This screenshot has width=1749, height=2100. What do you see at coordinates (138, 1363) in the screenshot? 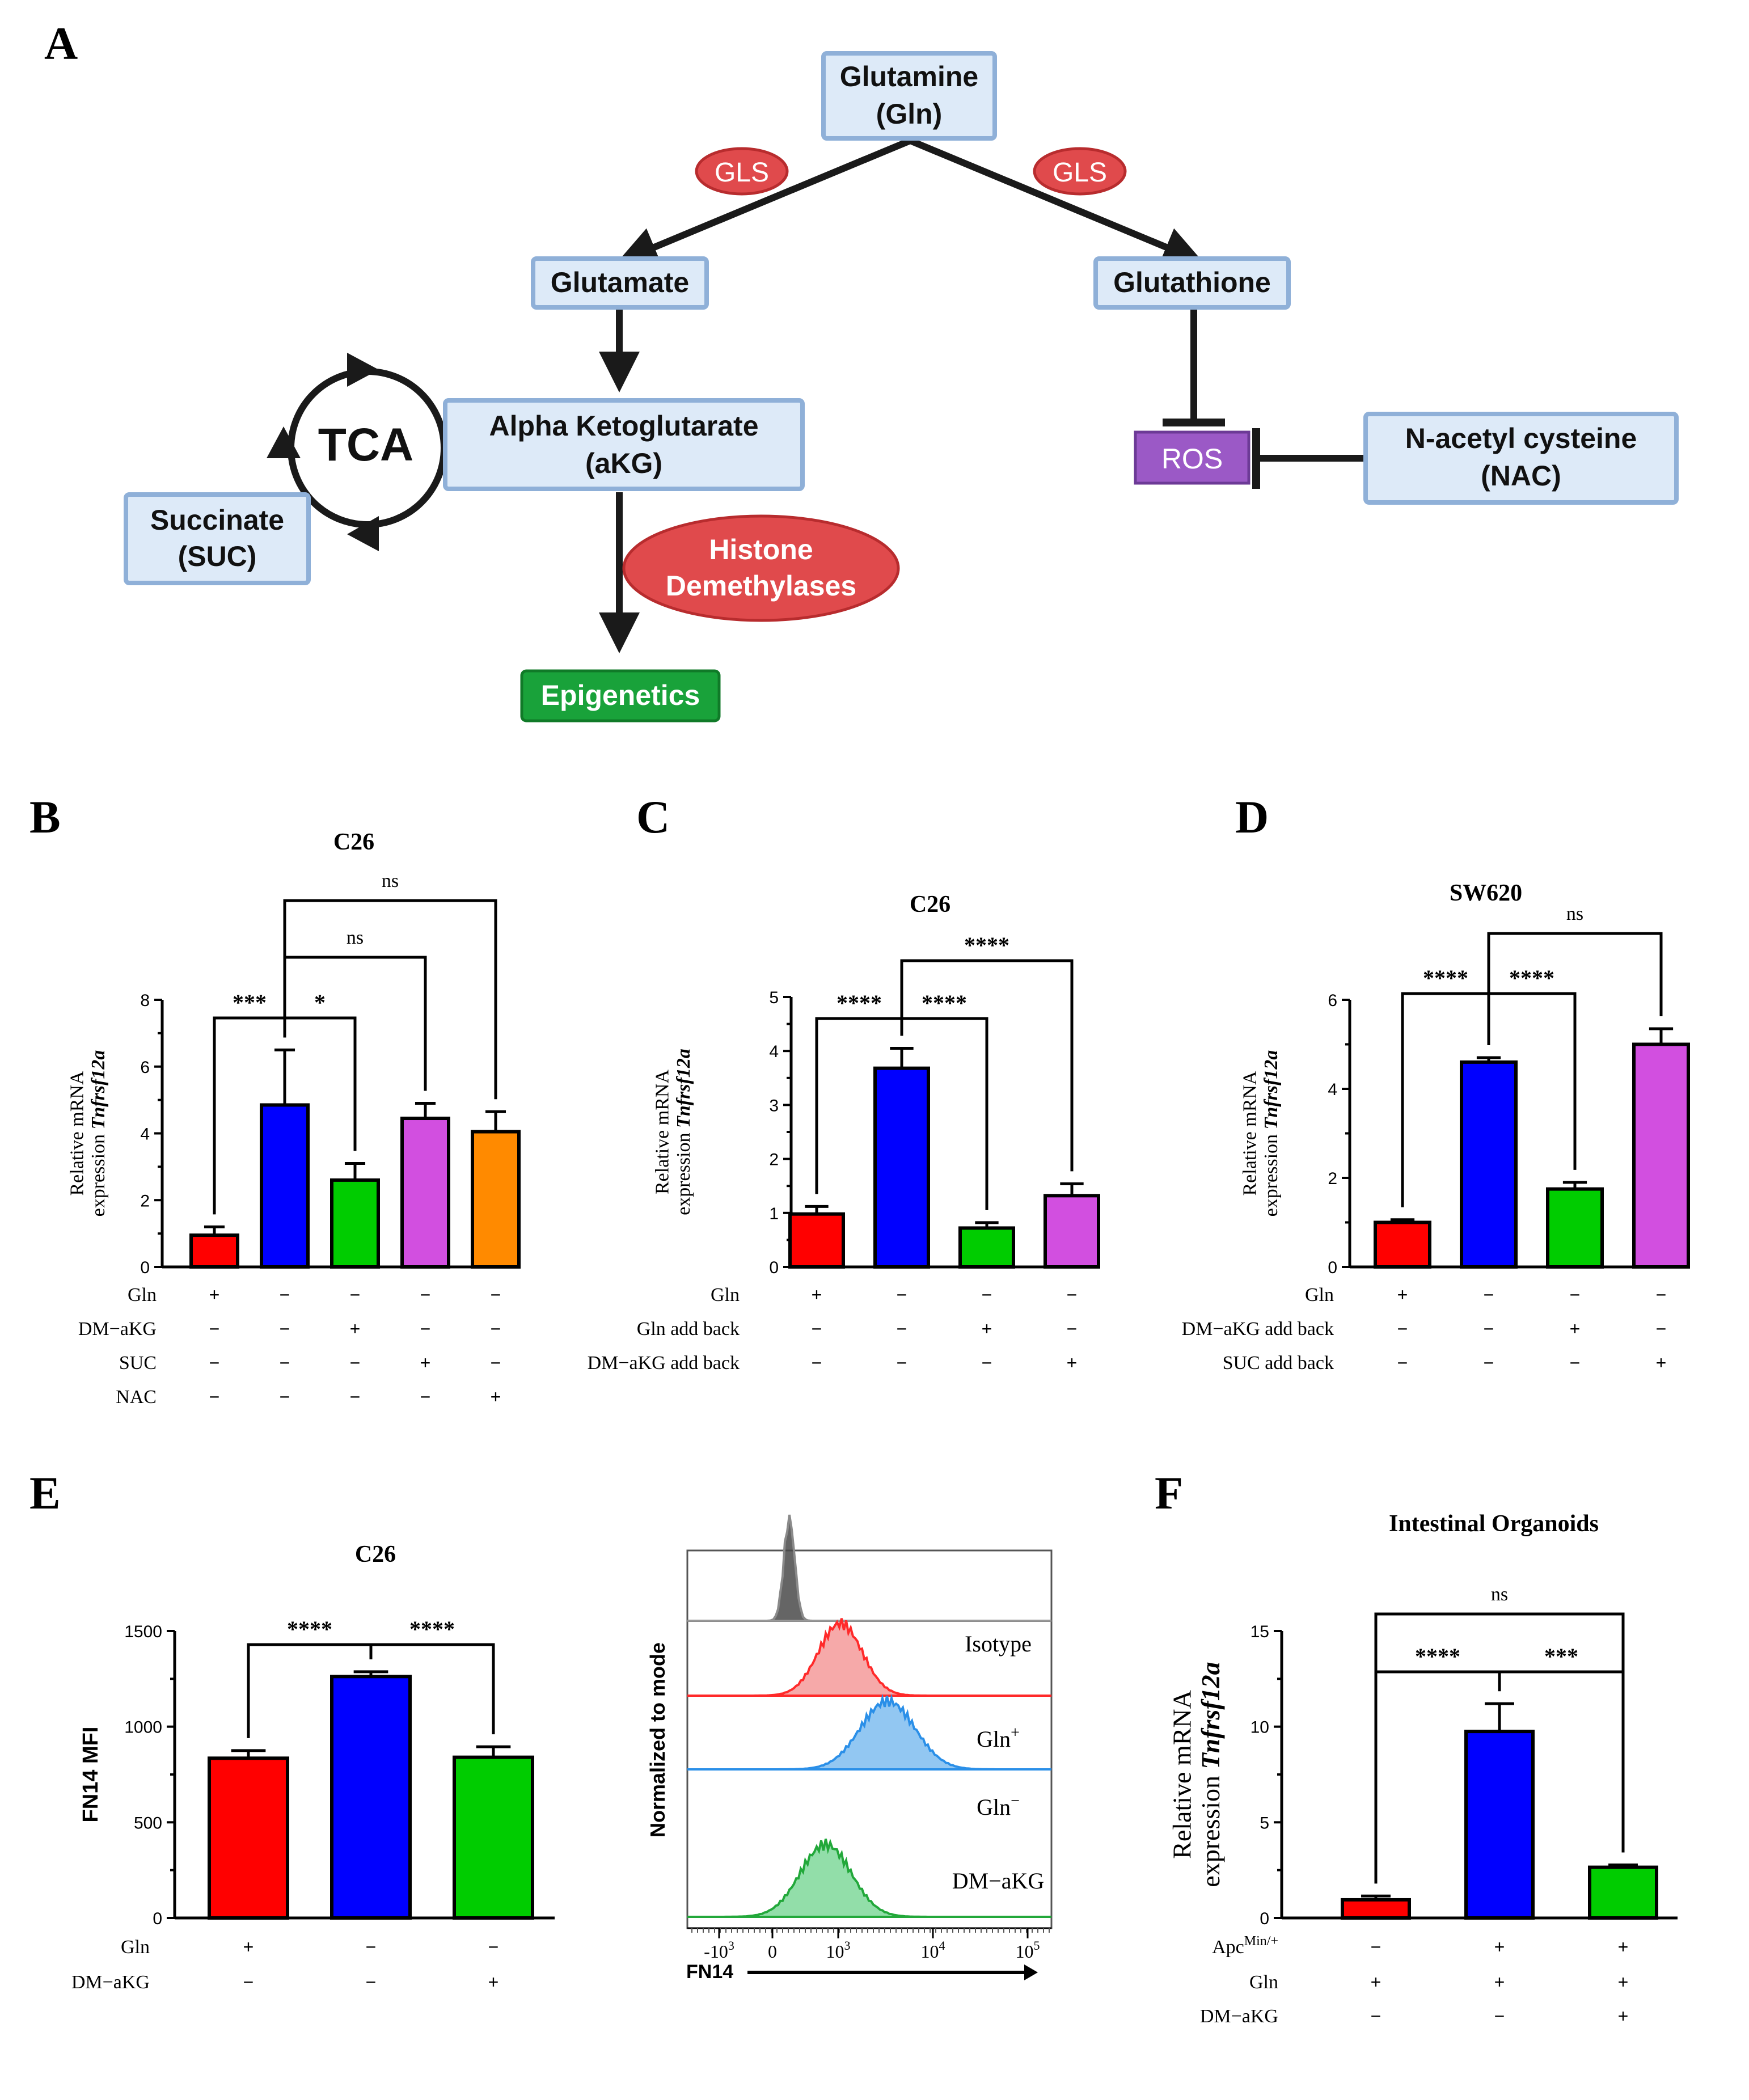
I see `condition-label: SUC` at bounding box center [138, 1363].